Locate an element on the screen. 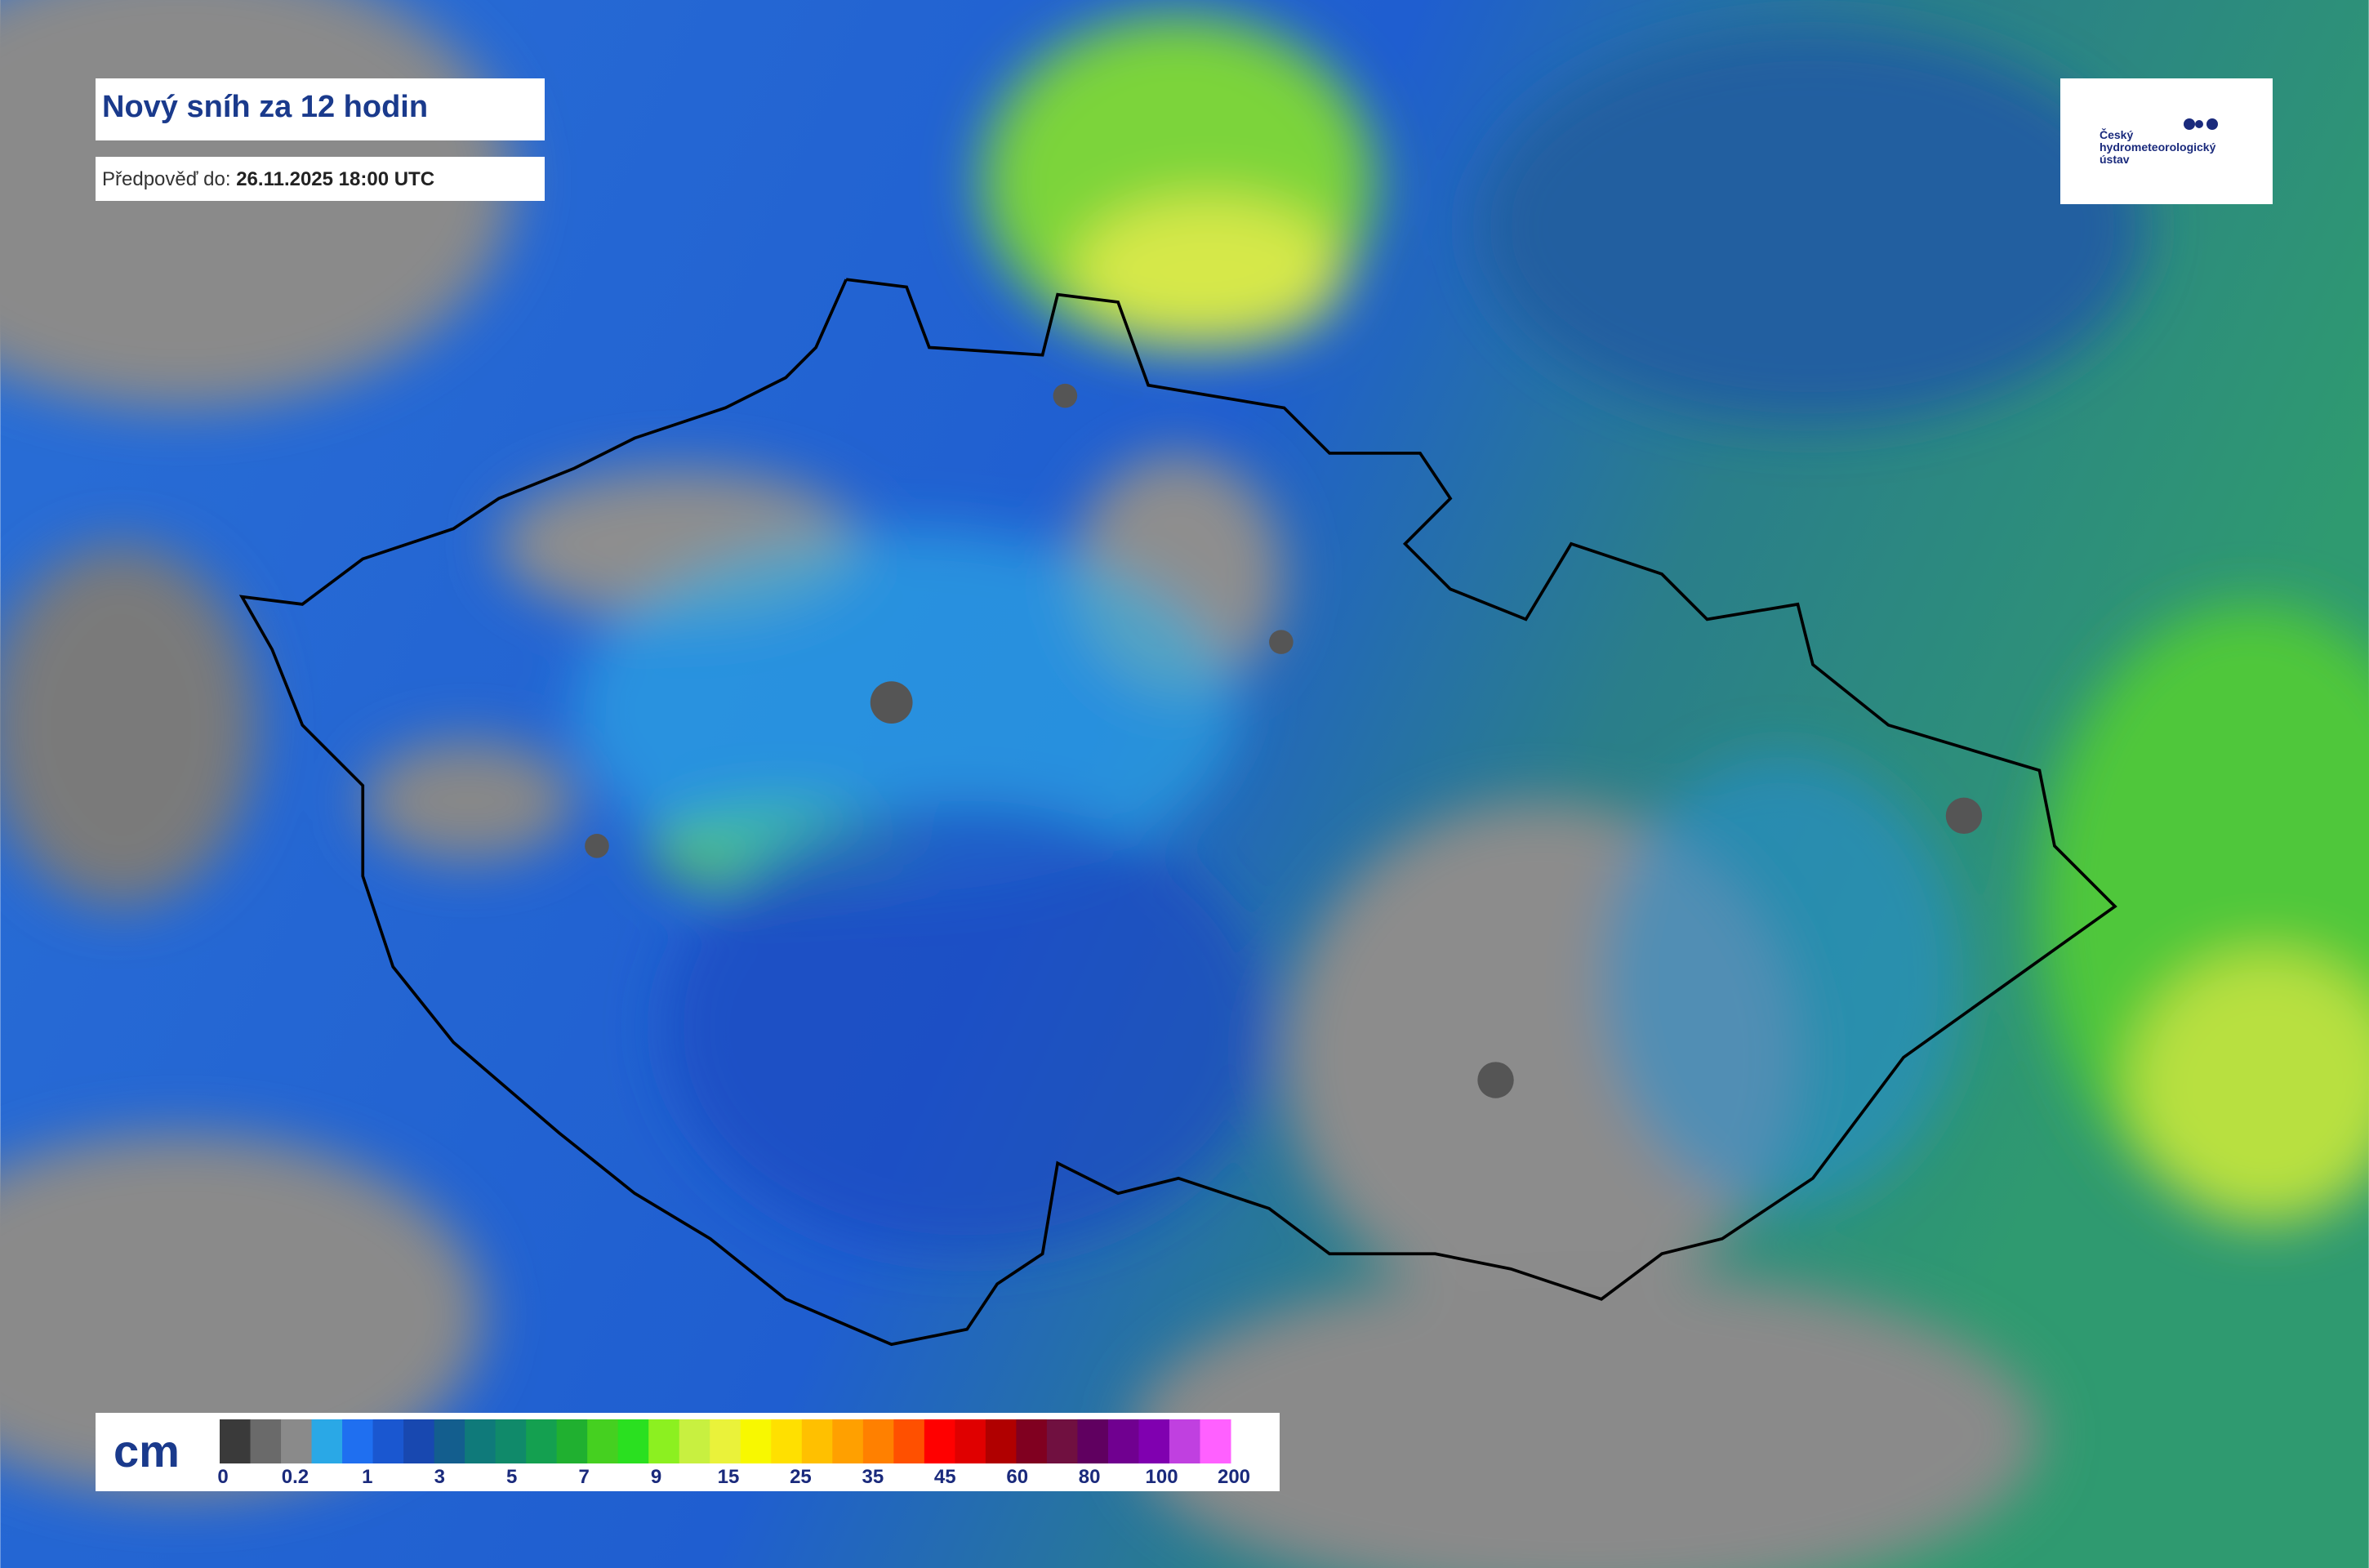 This screenshot has width=2369, height=1568. legend-label: 25 is located at coordinates (801, 1477).